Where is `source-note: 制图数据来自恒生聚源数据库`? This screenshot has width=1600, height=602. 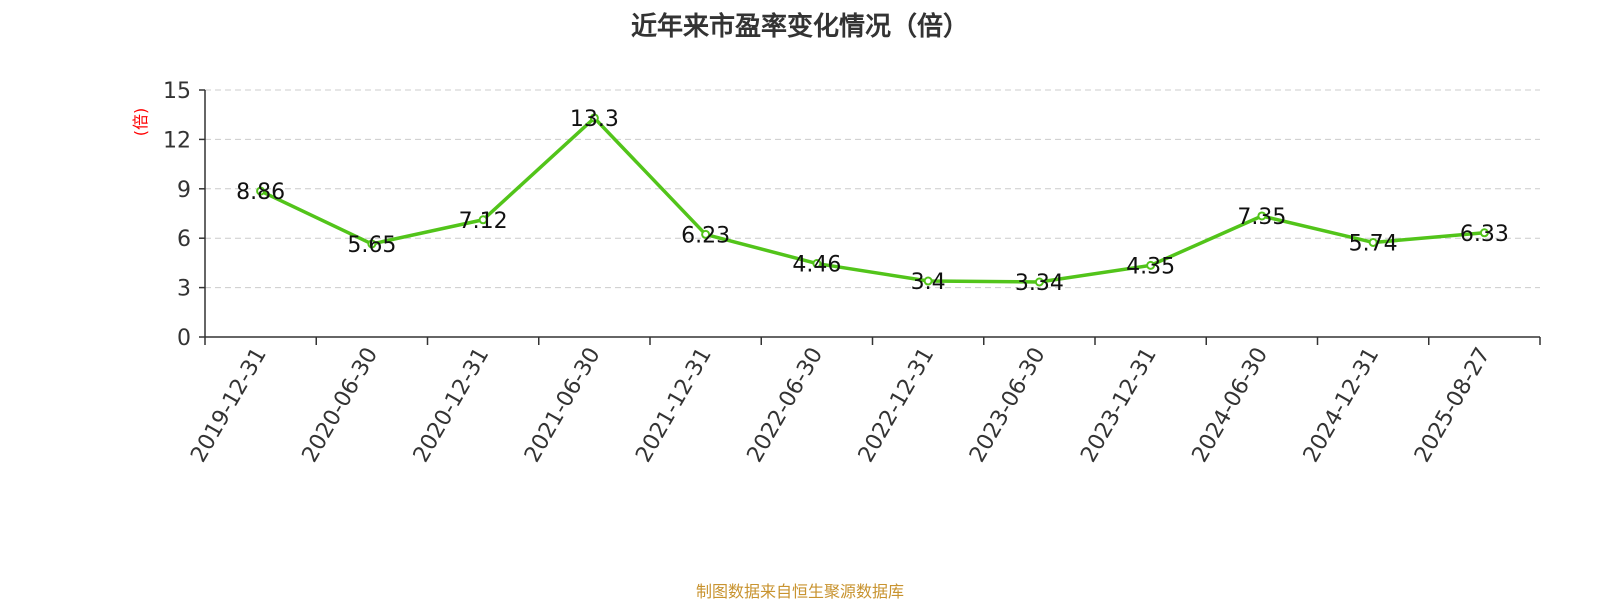 source-note: 制图数据来自恒生聚源数据库 is located at coordinates (799, 591).